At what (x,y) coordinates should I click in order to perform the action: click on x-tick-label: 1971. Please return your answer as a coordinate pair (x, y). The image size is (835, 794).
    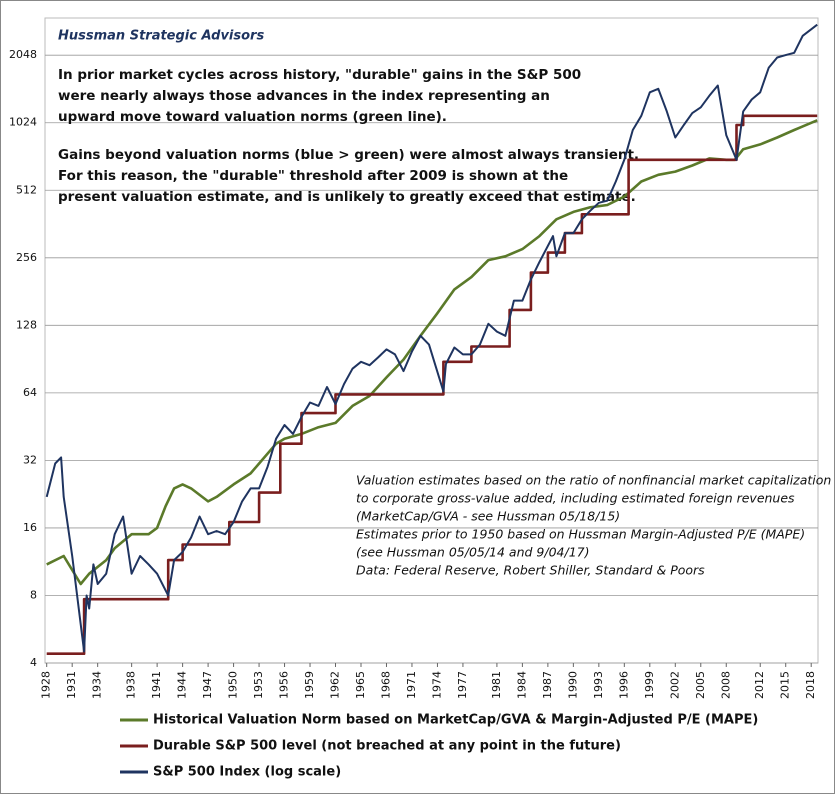
    Looking at the image, I should click on (411, 685).